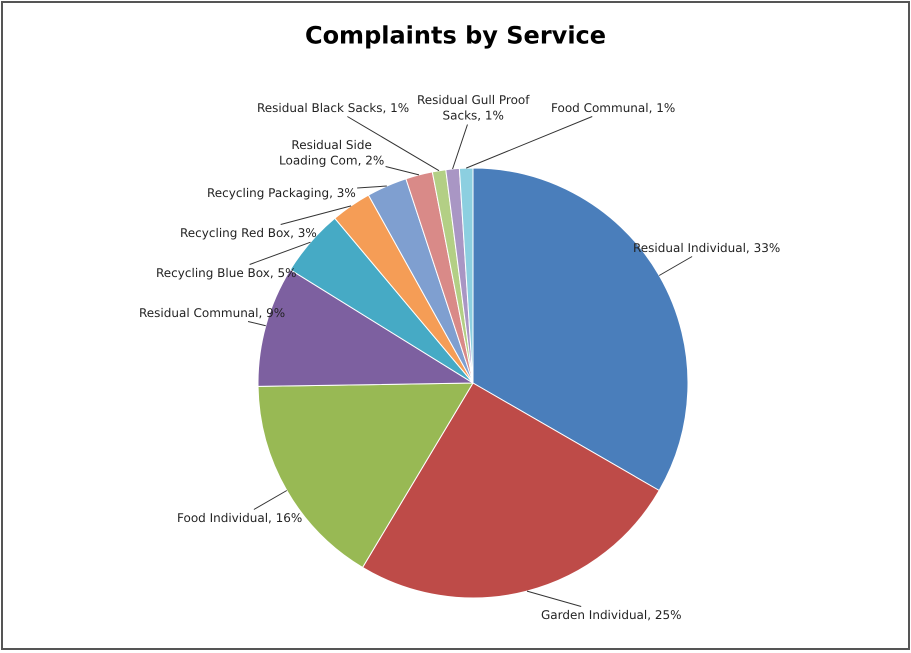 The height and width of the screenshot is (653, 911). Describe the element at coordinates (473, 108) in the screenshot. I see `slice-label: Residual Gull Proof Sacks, 1%` at that location.